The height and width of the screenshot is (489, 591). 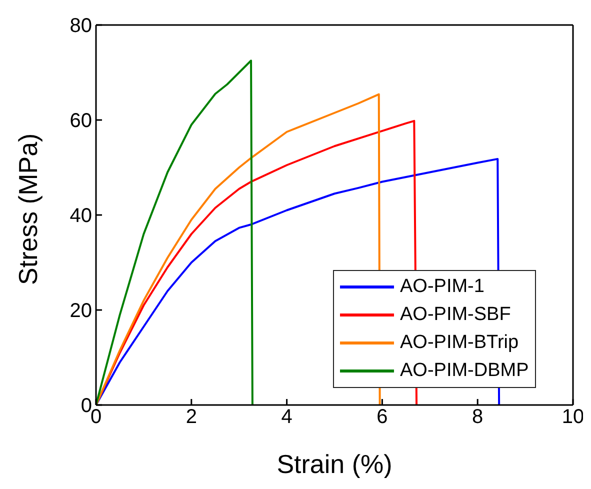 What do you see at coordinates (286, 417) in the screenshot?
I see `x-tick-label: 4` at bounding box center [286, 417].